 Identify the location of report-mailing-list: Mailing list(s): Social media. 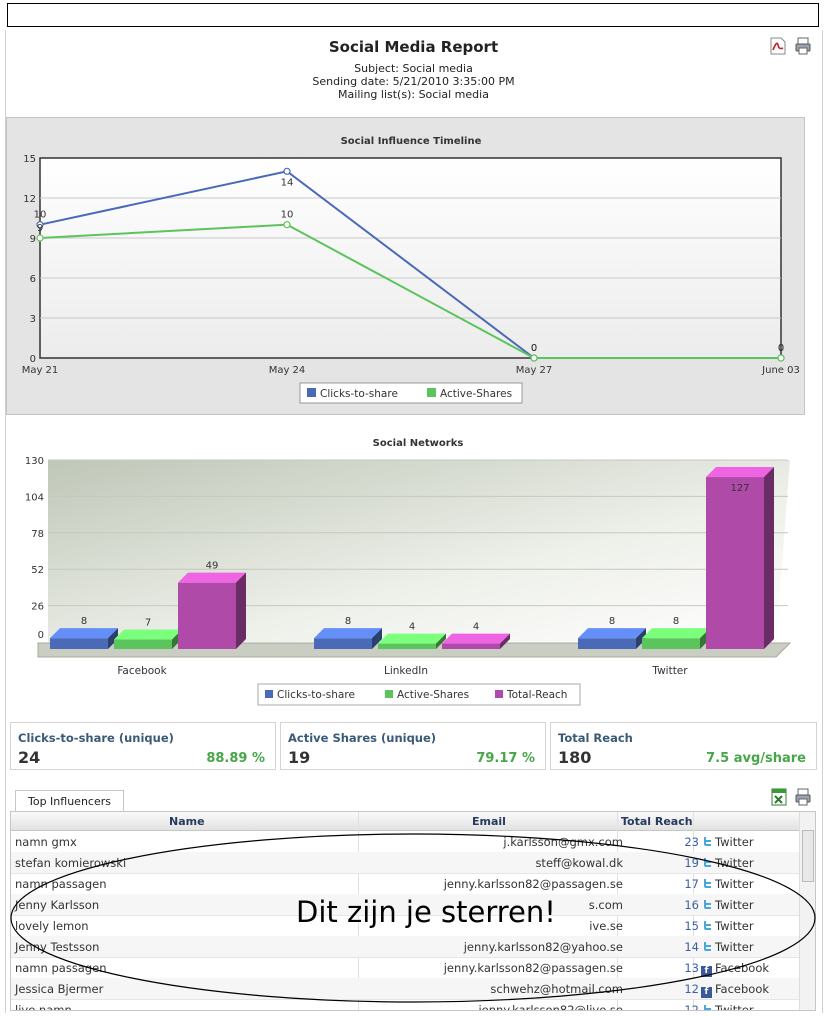
(413, 94).